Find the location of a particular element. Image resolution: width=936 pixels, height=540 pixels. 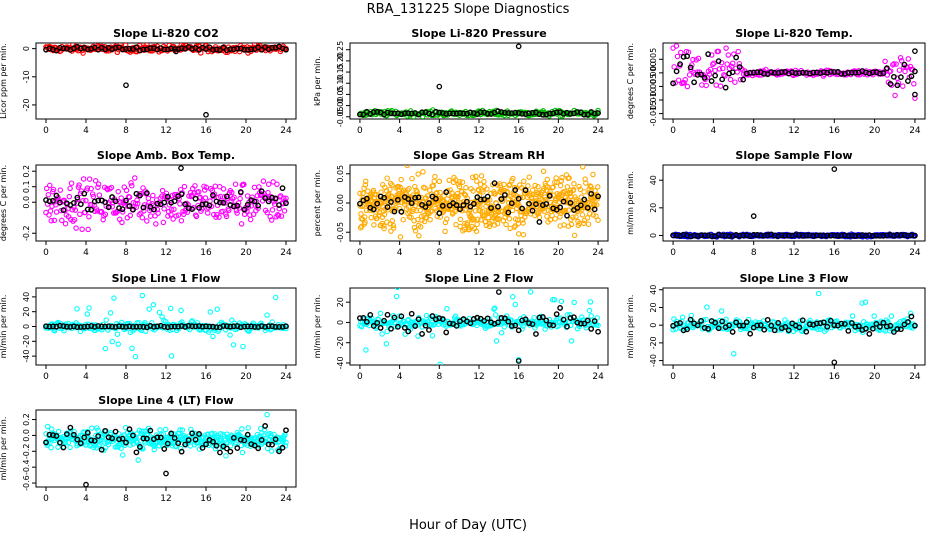

y-tick-label: -40 is located at coordinates (26, 356).